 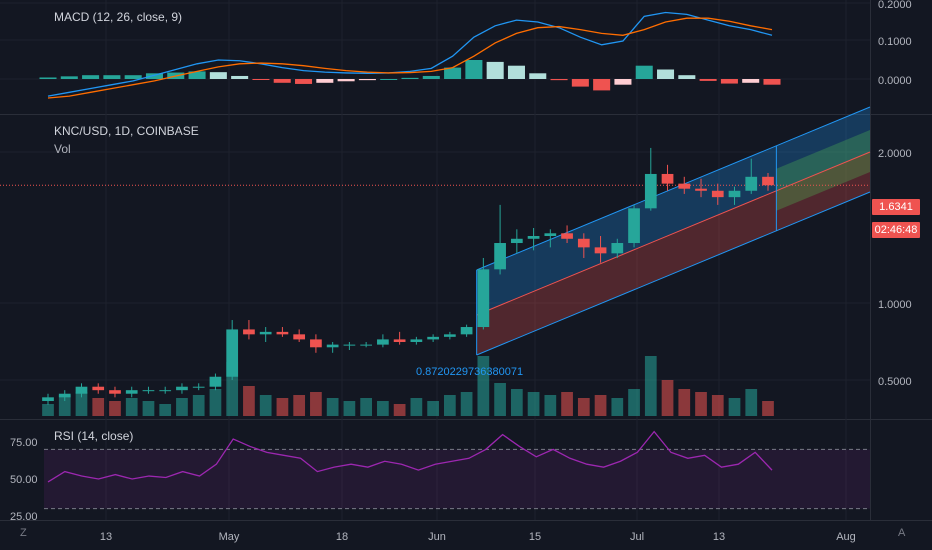 What do you see at coordinates (895, 382) in the screenshot?
I see `price-tick-label: 0.5000` at bounding box center [895, 382].